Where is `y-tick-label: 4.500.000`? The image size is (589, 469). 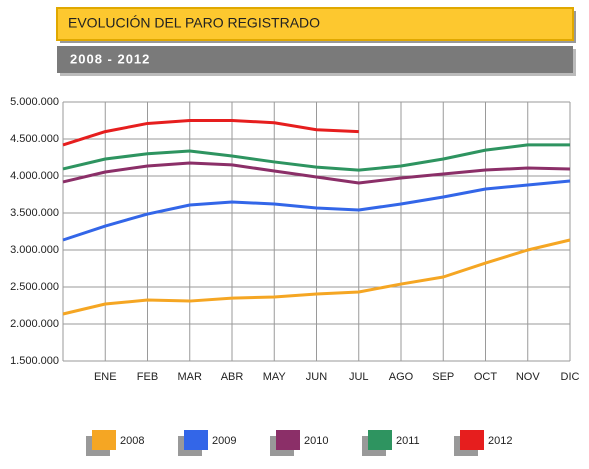 y-tick-label: 4.500.000 is located at coordinates (34, 139).